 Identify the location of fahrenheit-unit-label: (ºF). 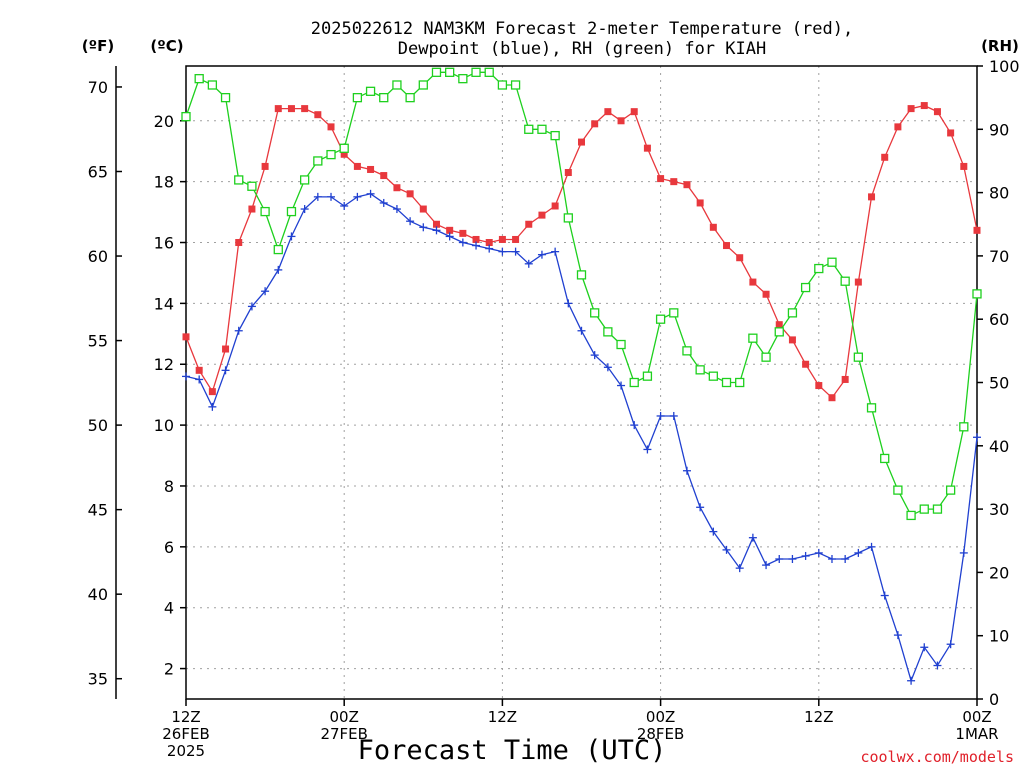
(98, 46).